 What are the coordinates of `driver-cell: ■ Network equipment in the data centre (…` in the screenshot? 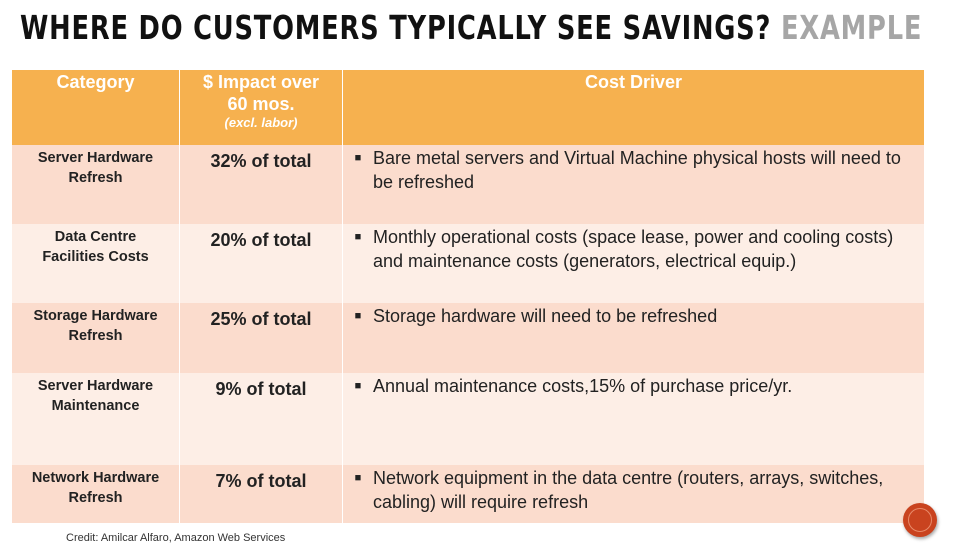 It's located at (633, 494).